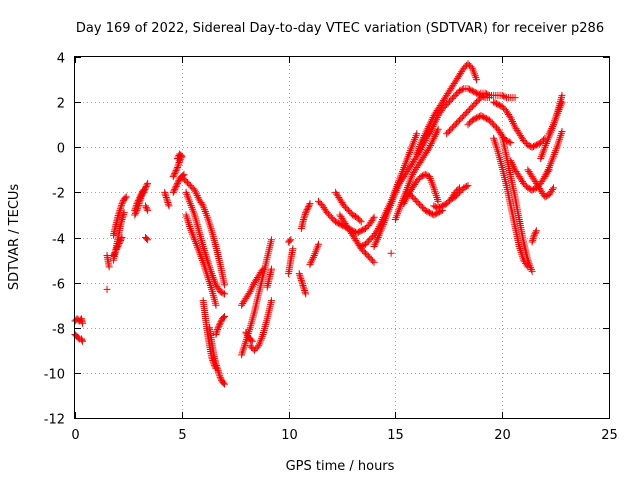 The image size is (640, 480). I want to click on y-tick-label: -8, so click(58, 330).